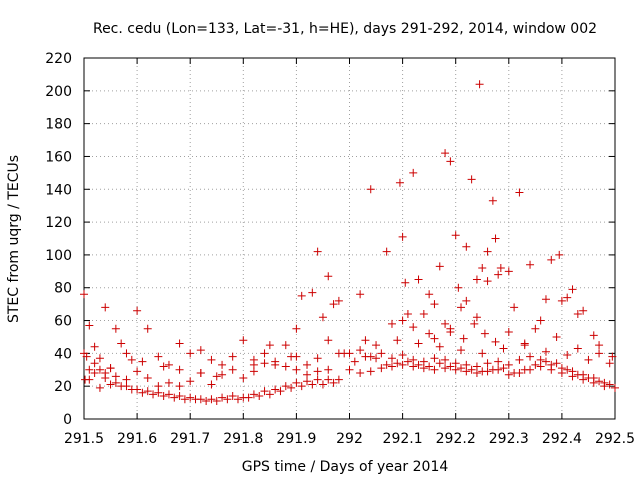 Image resolution: width=640 pixels, height=480 pixels. Describe the element at coordinates (456, 439) in the screenshot. I see `x-tick-label: 292.2` at that location.